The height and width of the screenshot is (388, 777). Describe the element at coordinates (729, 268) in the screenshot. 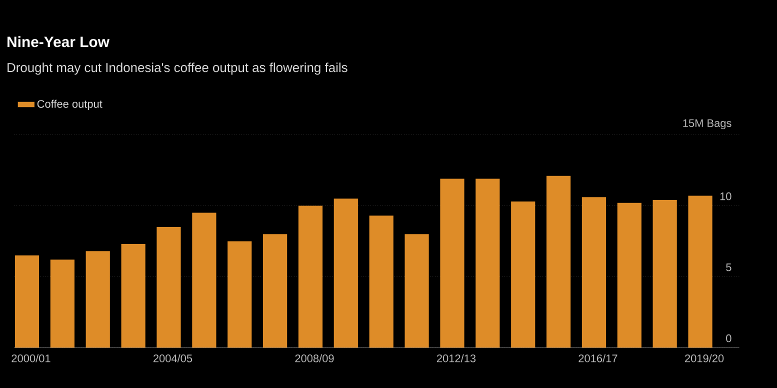

I see `y-tick-label: 5` at that location.